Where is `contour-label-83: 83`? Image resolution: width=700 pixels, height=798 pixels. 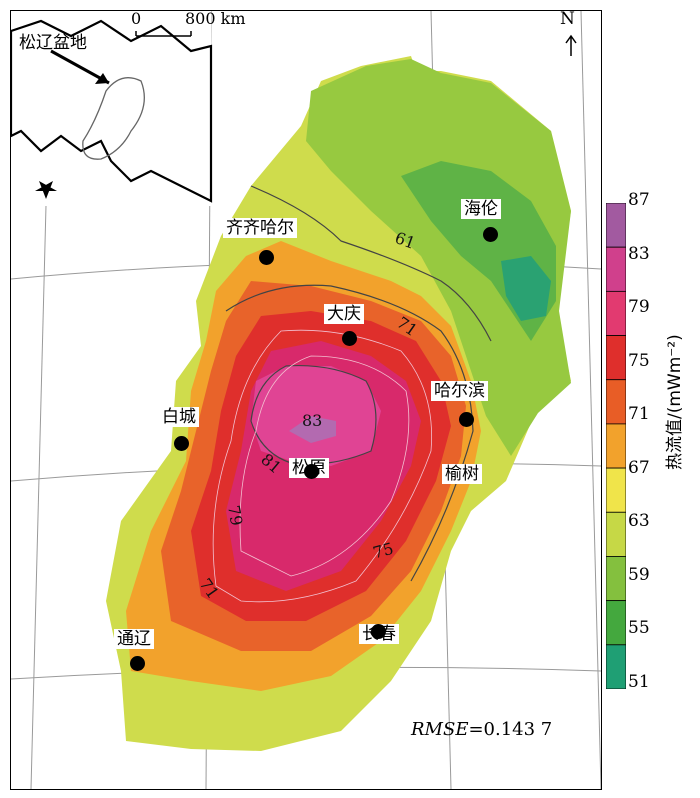 contour-label-83: 83 is located at coordinates (312, 420).